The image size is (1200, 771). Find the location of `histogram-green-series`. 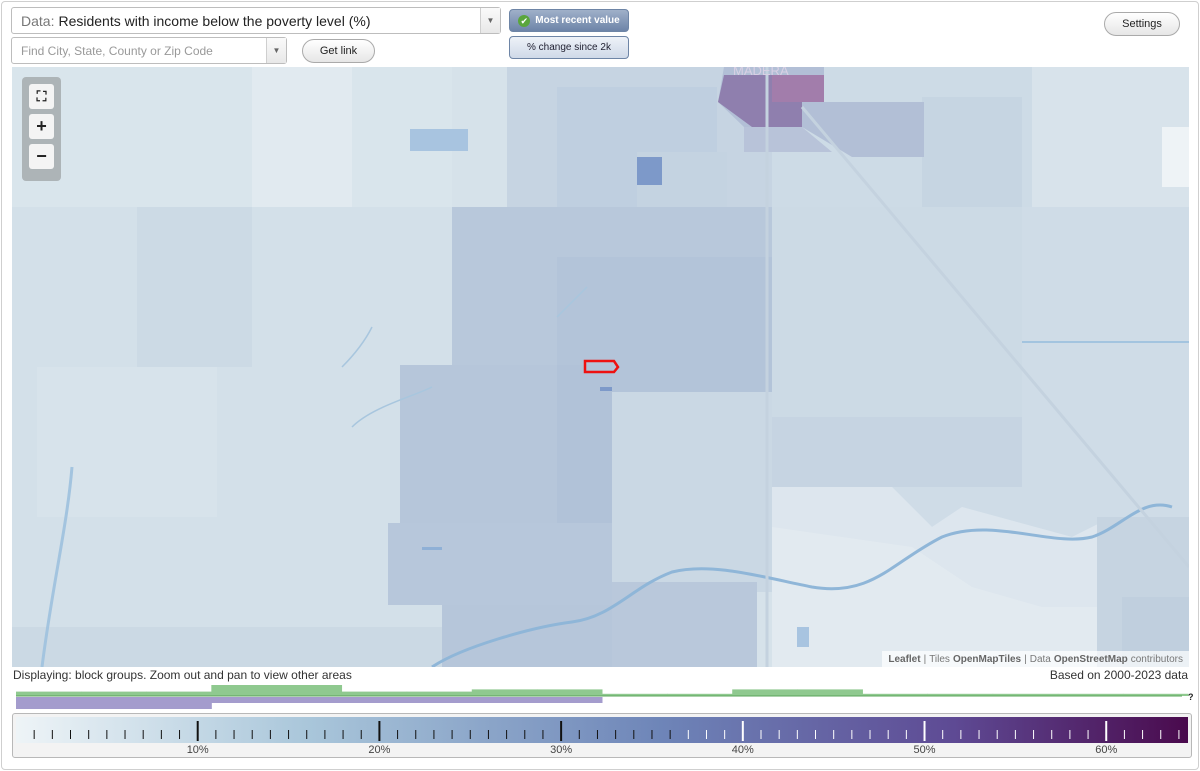

histogram-green-series is located at coordinates (602, 691).